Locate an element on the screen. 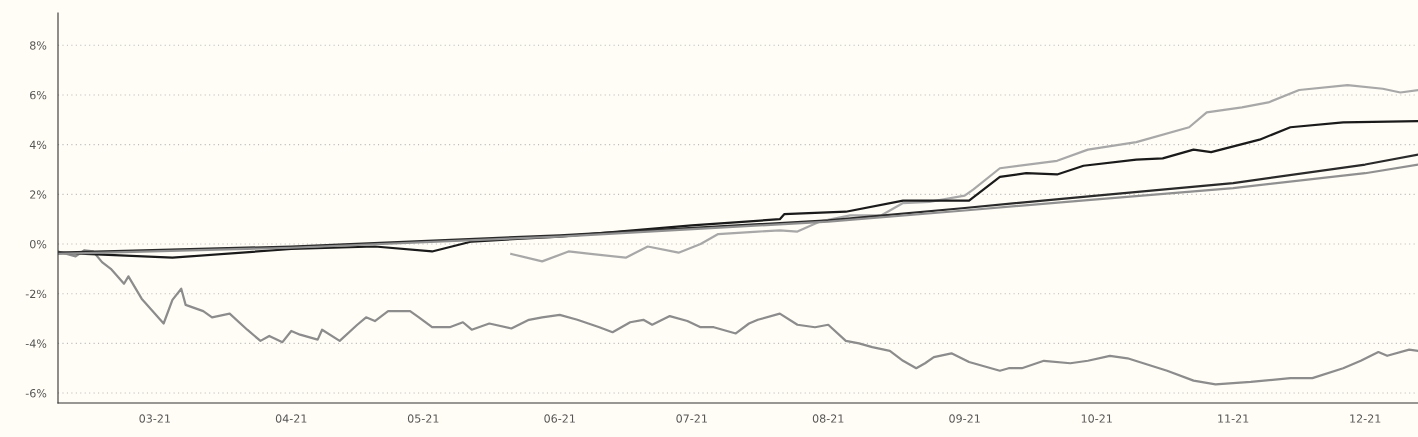  x-tick-label: 10-21 is located at coordinates (1096, 418).